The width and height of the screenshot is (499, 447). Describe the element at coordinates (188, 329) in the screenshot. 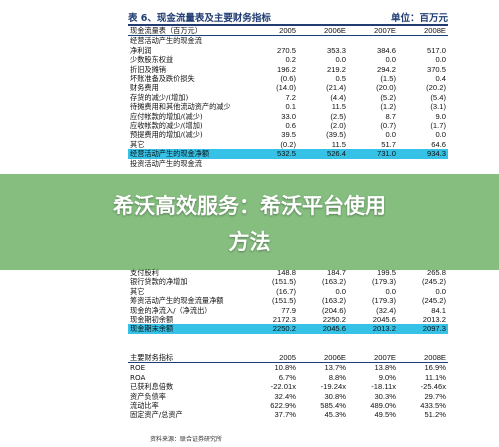

I see `row-label: 现金期末余额` at that location.